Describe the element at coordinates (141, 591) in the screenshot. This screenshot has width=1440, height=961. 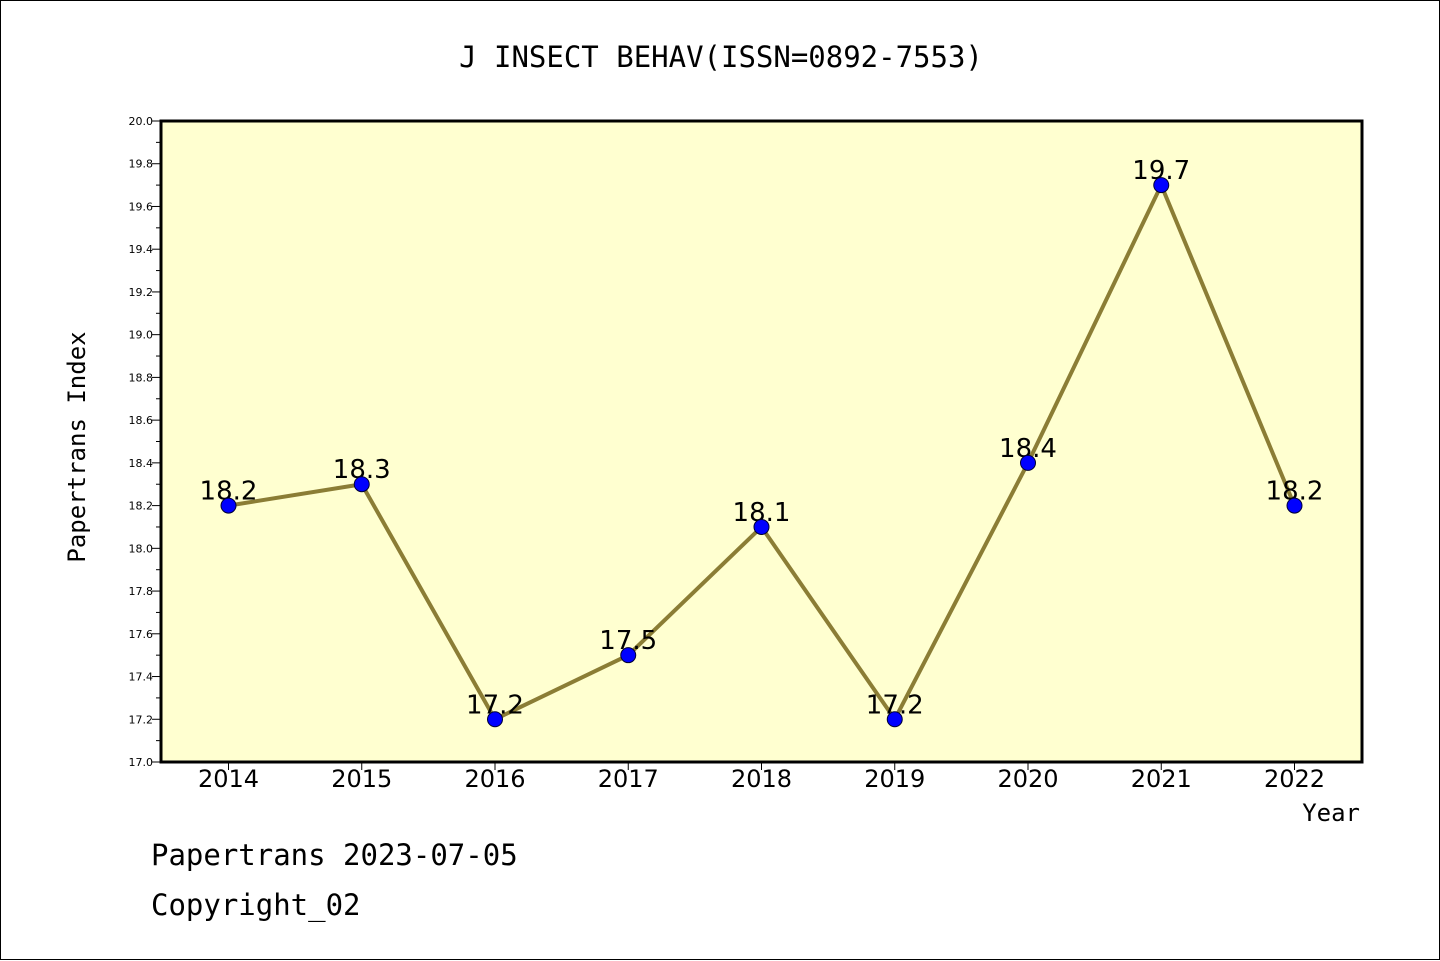
I see `y-tick-label: 17.8` at that location.